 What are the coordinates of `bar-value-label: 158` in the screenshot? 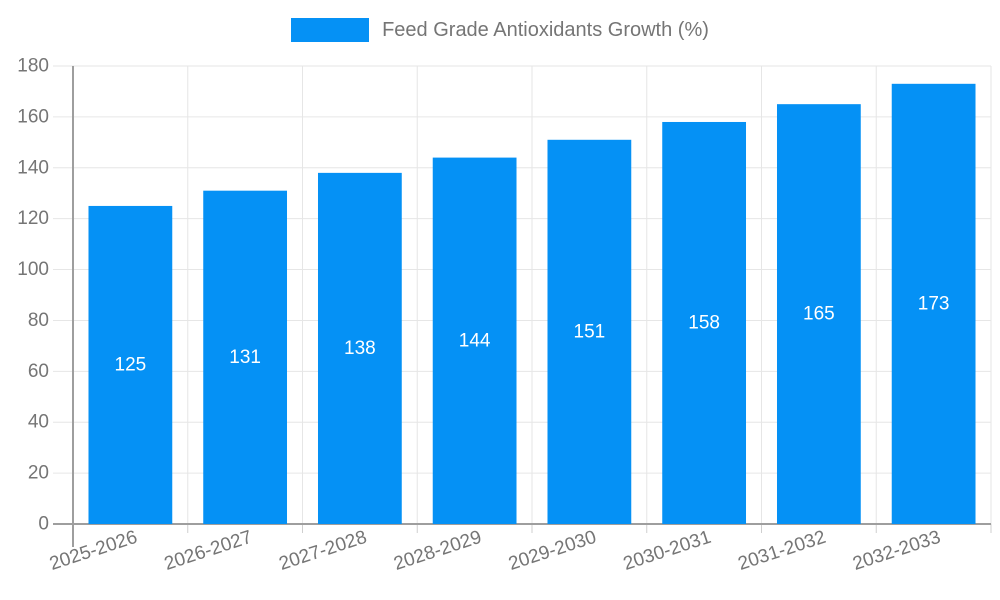 It's located at (704, 322).